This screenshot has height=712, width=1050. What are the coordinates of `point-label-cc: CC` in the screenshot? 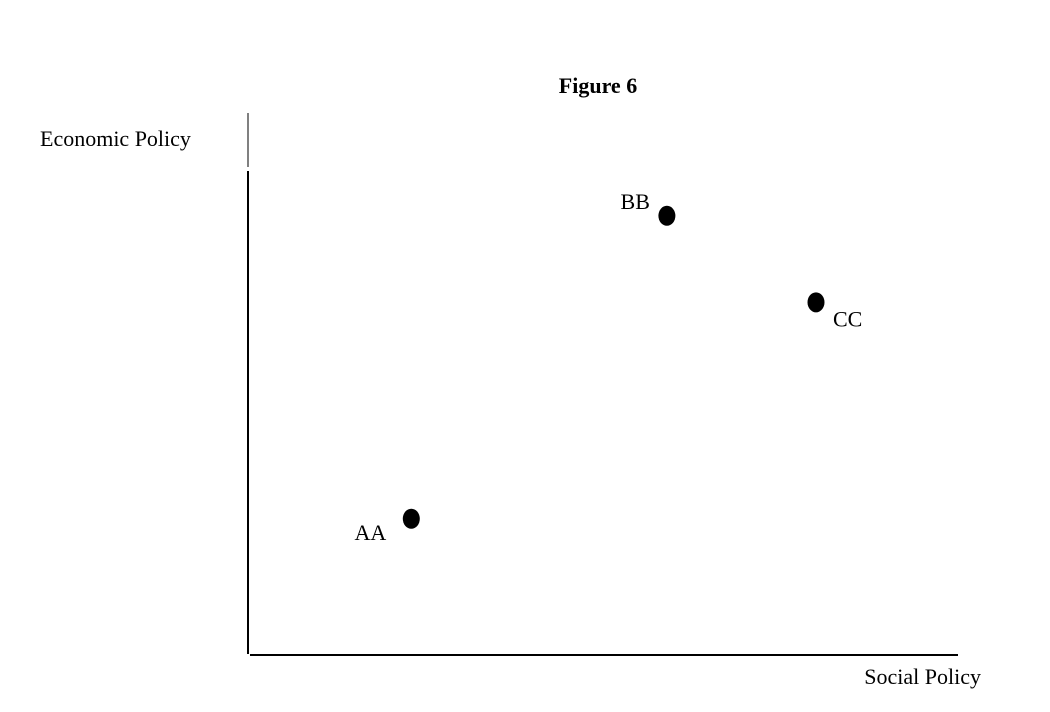 It's located at (847, 318).